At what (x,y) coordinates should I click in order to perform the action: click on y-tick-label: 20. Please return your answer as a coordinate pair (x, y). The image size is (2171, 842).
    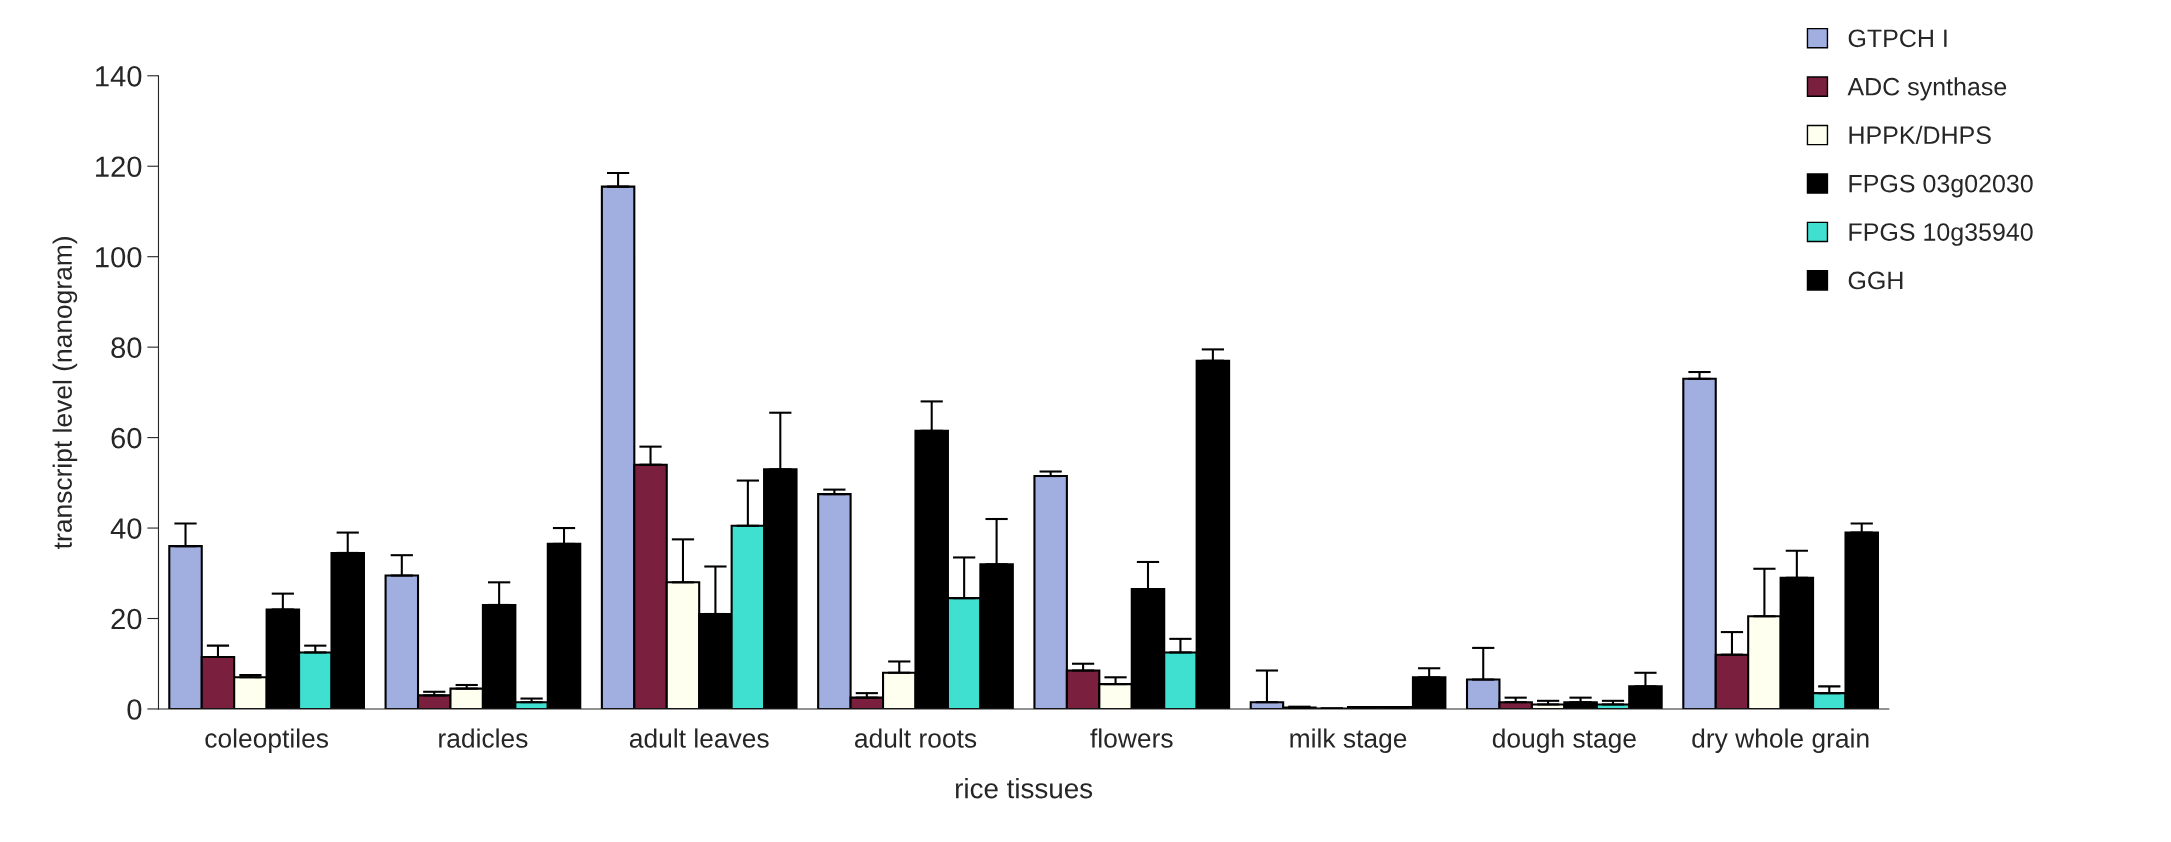
    Looking at the image, I should click on (126, 619).